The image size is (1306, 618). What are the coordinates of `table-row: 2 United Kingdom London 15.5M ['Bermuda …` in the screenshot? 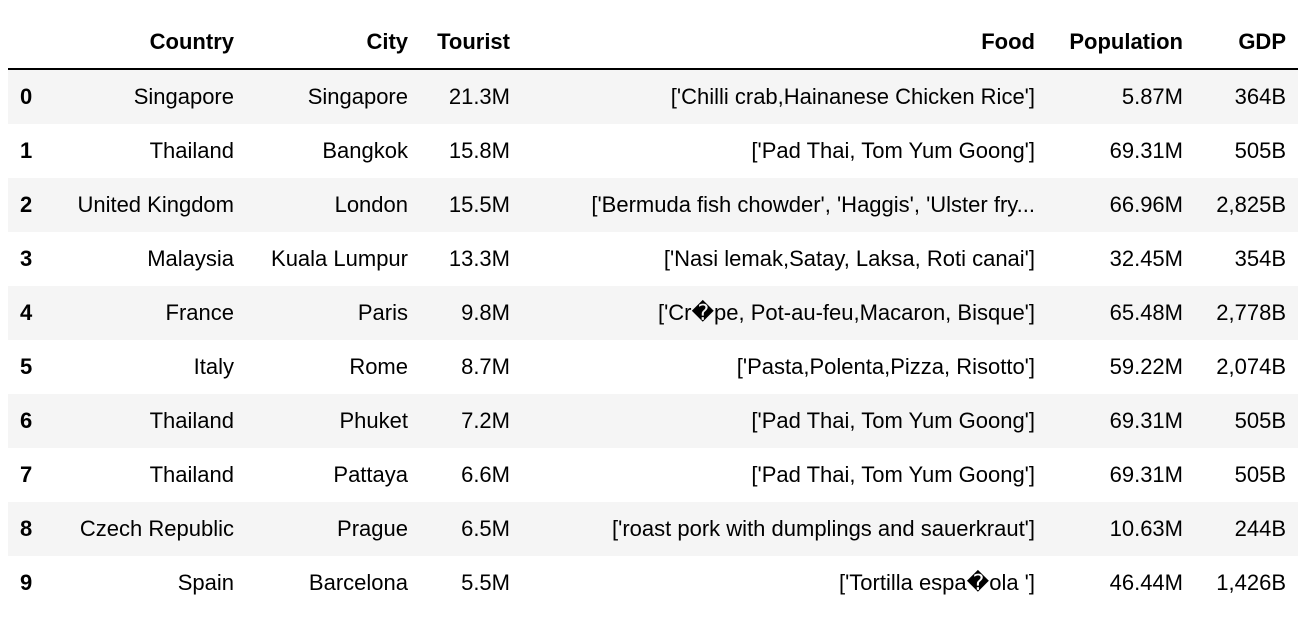 It's located at (653, 205).